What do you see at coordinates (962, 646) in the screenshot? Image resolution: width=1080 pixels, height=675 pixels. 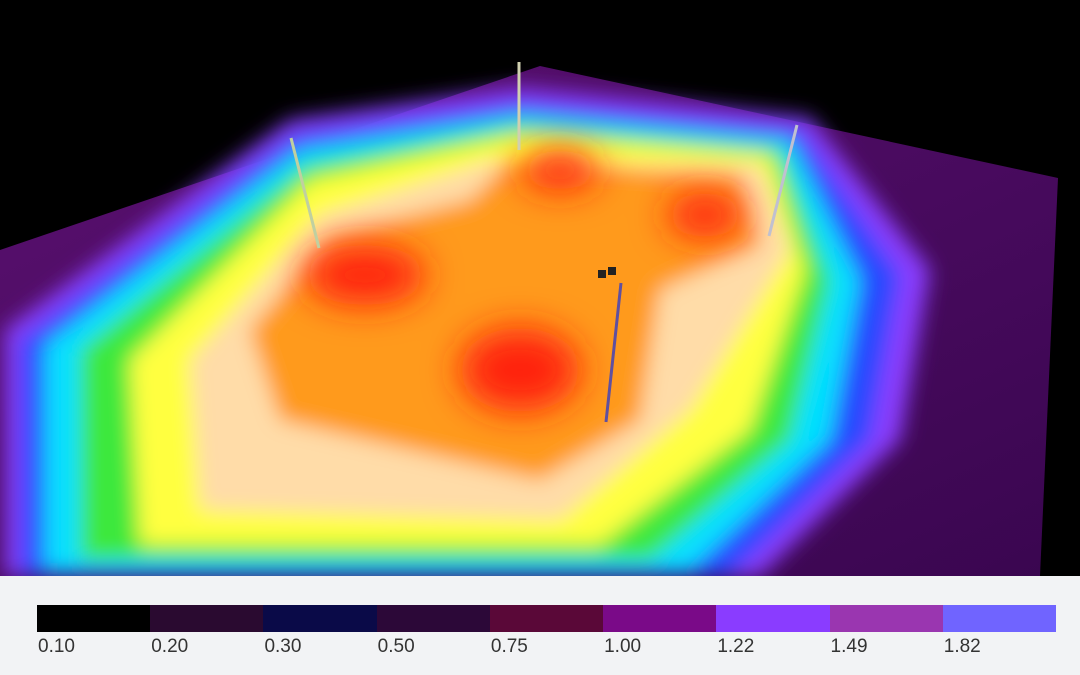 I see `legend-label: 1.82` at bounding box center [962, 646].